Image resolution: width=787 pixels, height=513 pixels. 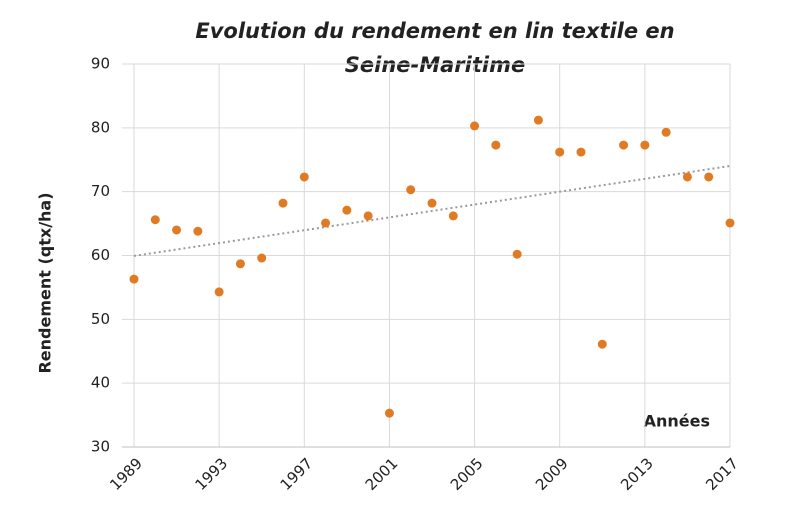 I want to click on y-tick-label: 80, so click(x=100, y=127).